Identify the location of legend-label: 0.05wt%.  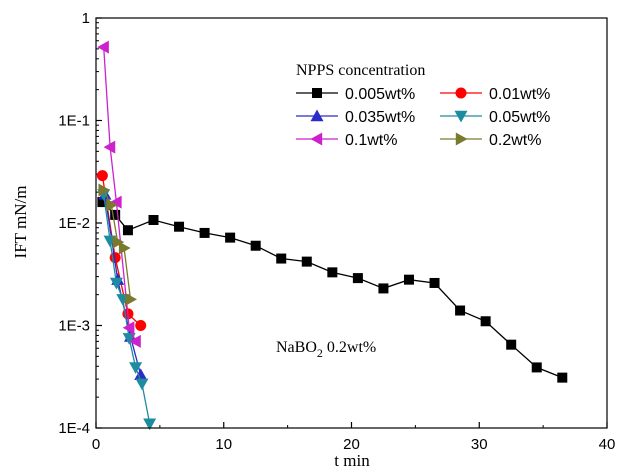
(519, 117).